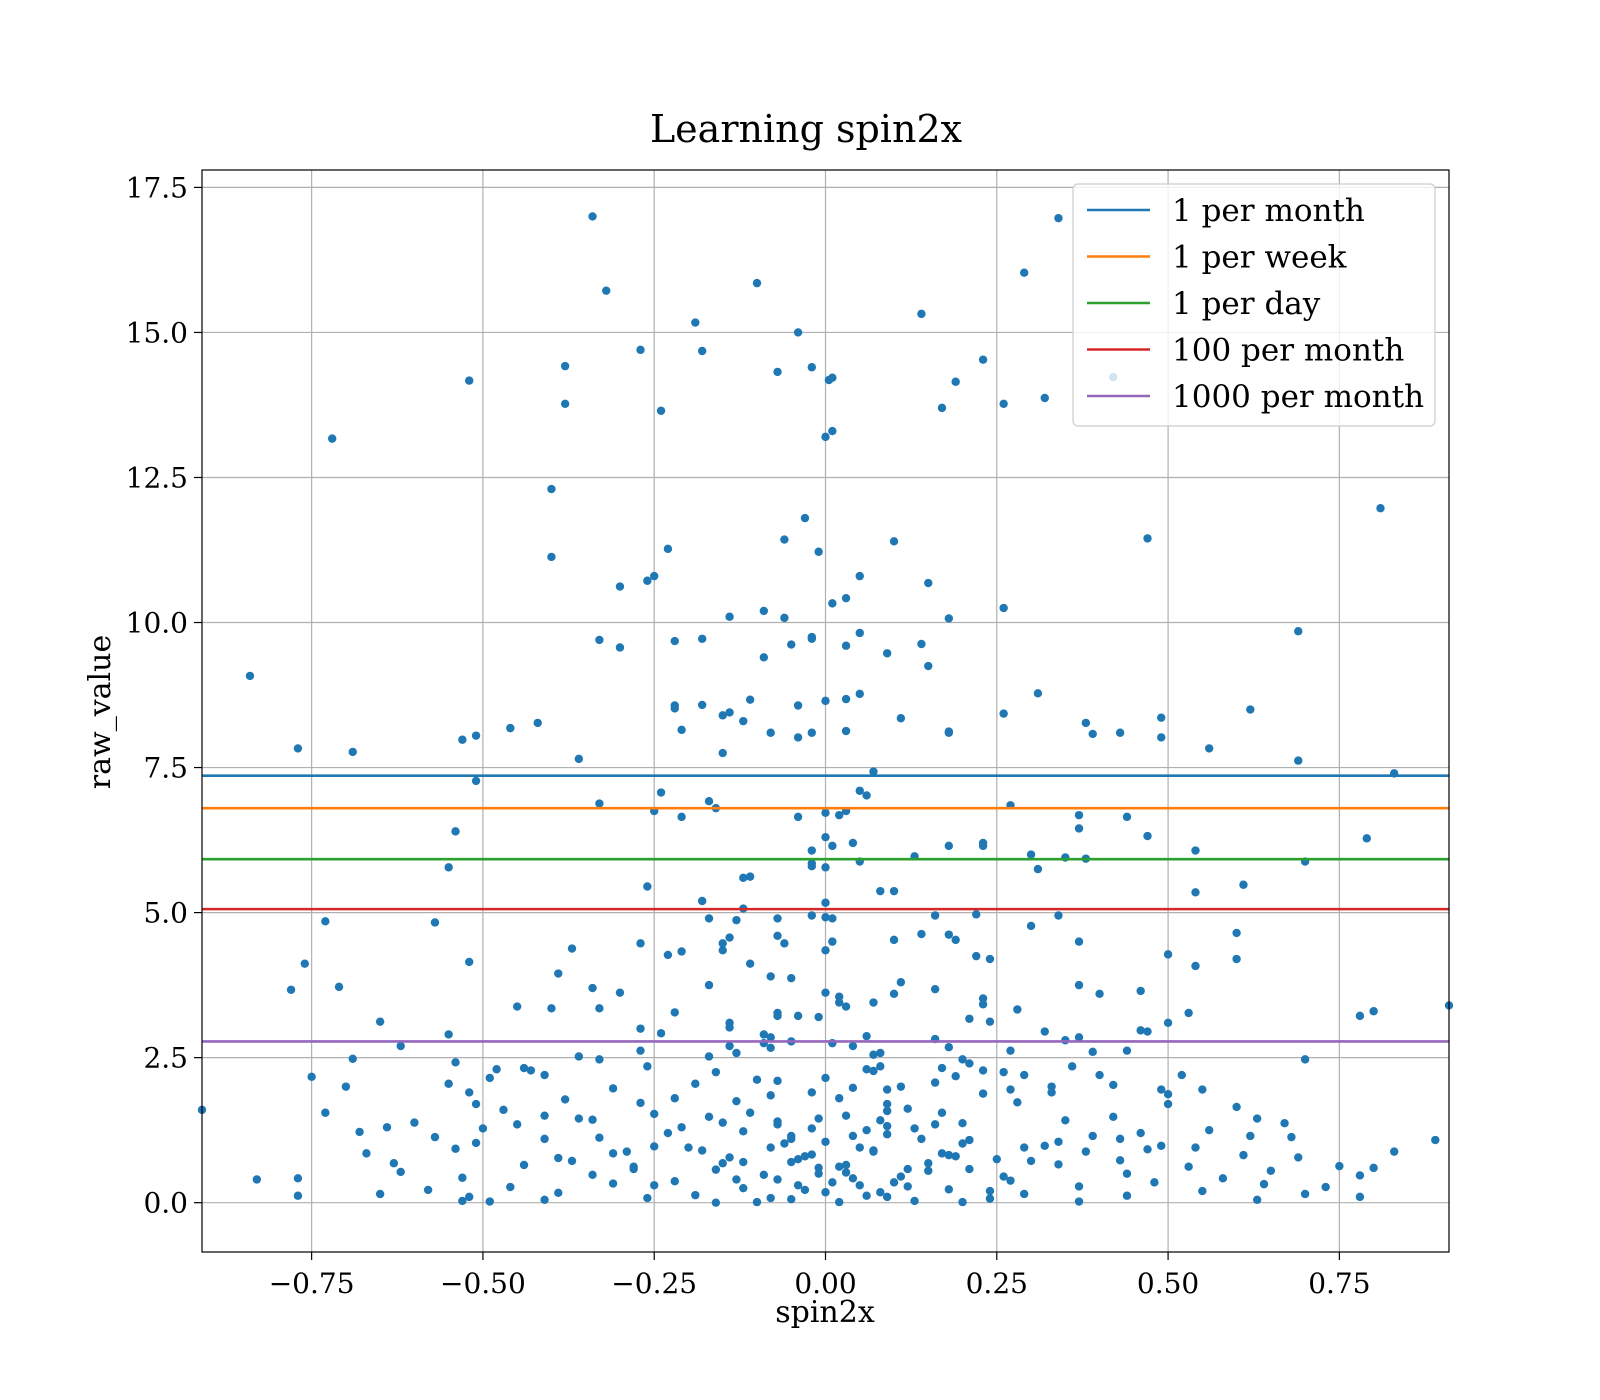 This screenshot has height=1400, width=1600. Describe the element at coordinates (825, 1312) in the screenshot. I see `x-axis-label: spin2x` at that location.